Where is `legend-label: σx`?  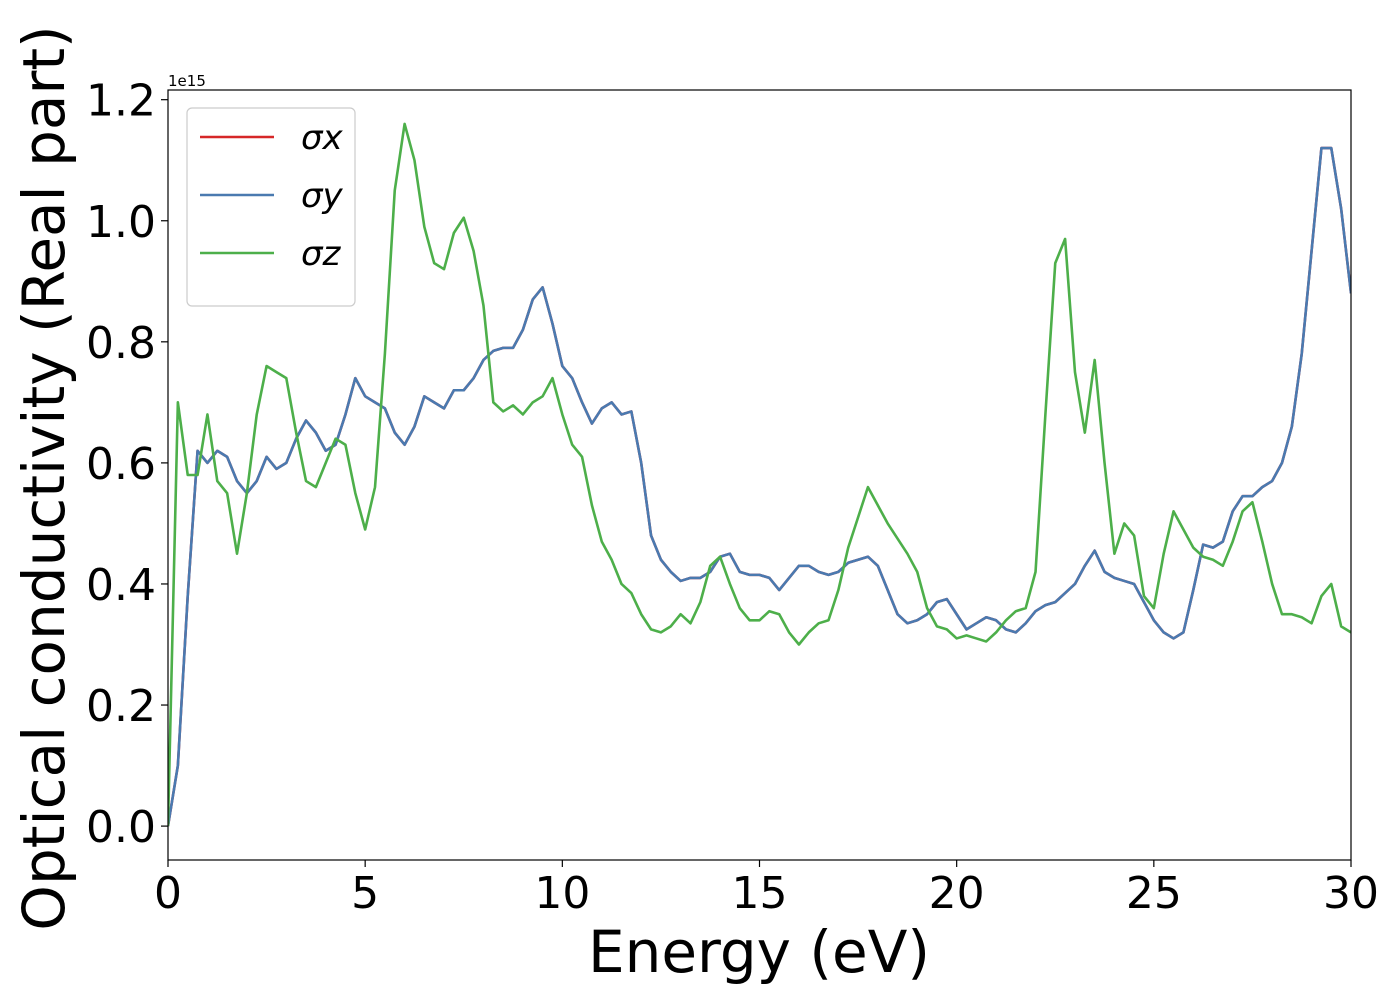
legend-label: σx is located at coordinates (322, 138).